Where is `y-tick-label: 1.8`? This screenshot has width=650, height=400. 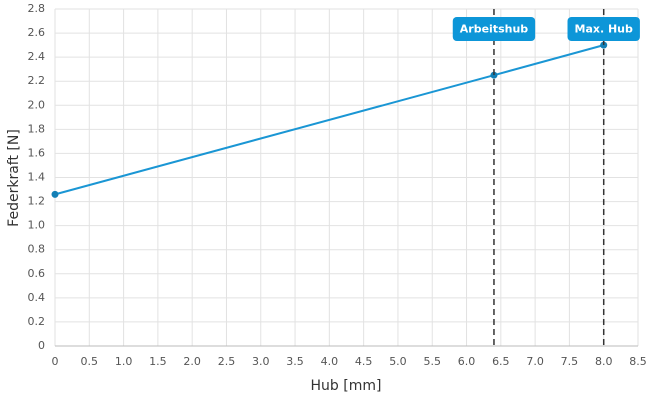 y-tick-label: 1.8 is located at coordinates (37, 128).